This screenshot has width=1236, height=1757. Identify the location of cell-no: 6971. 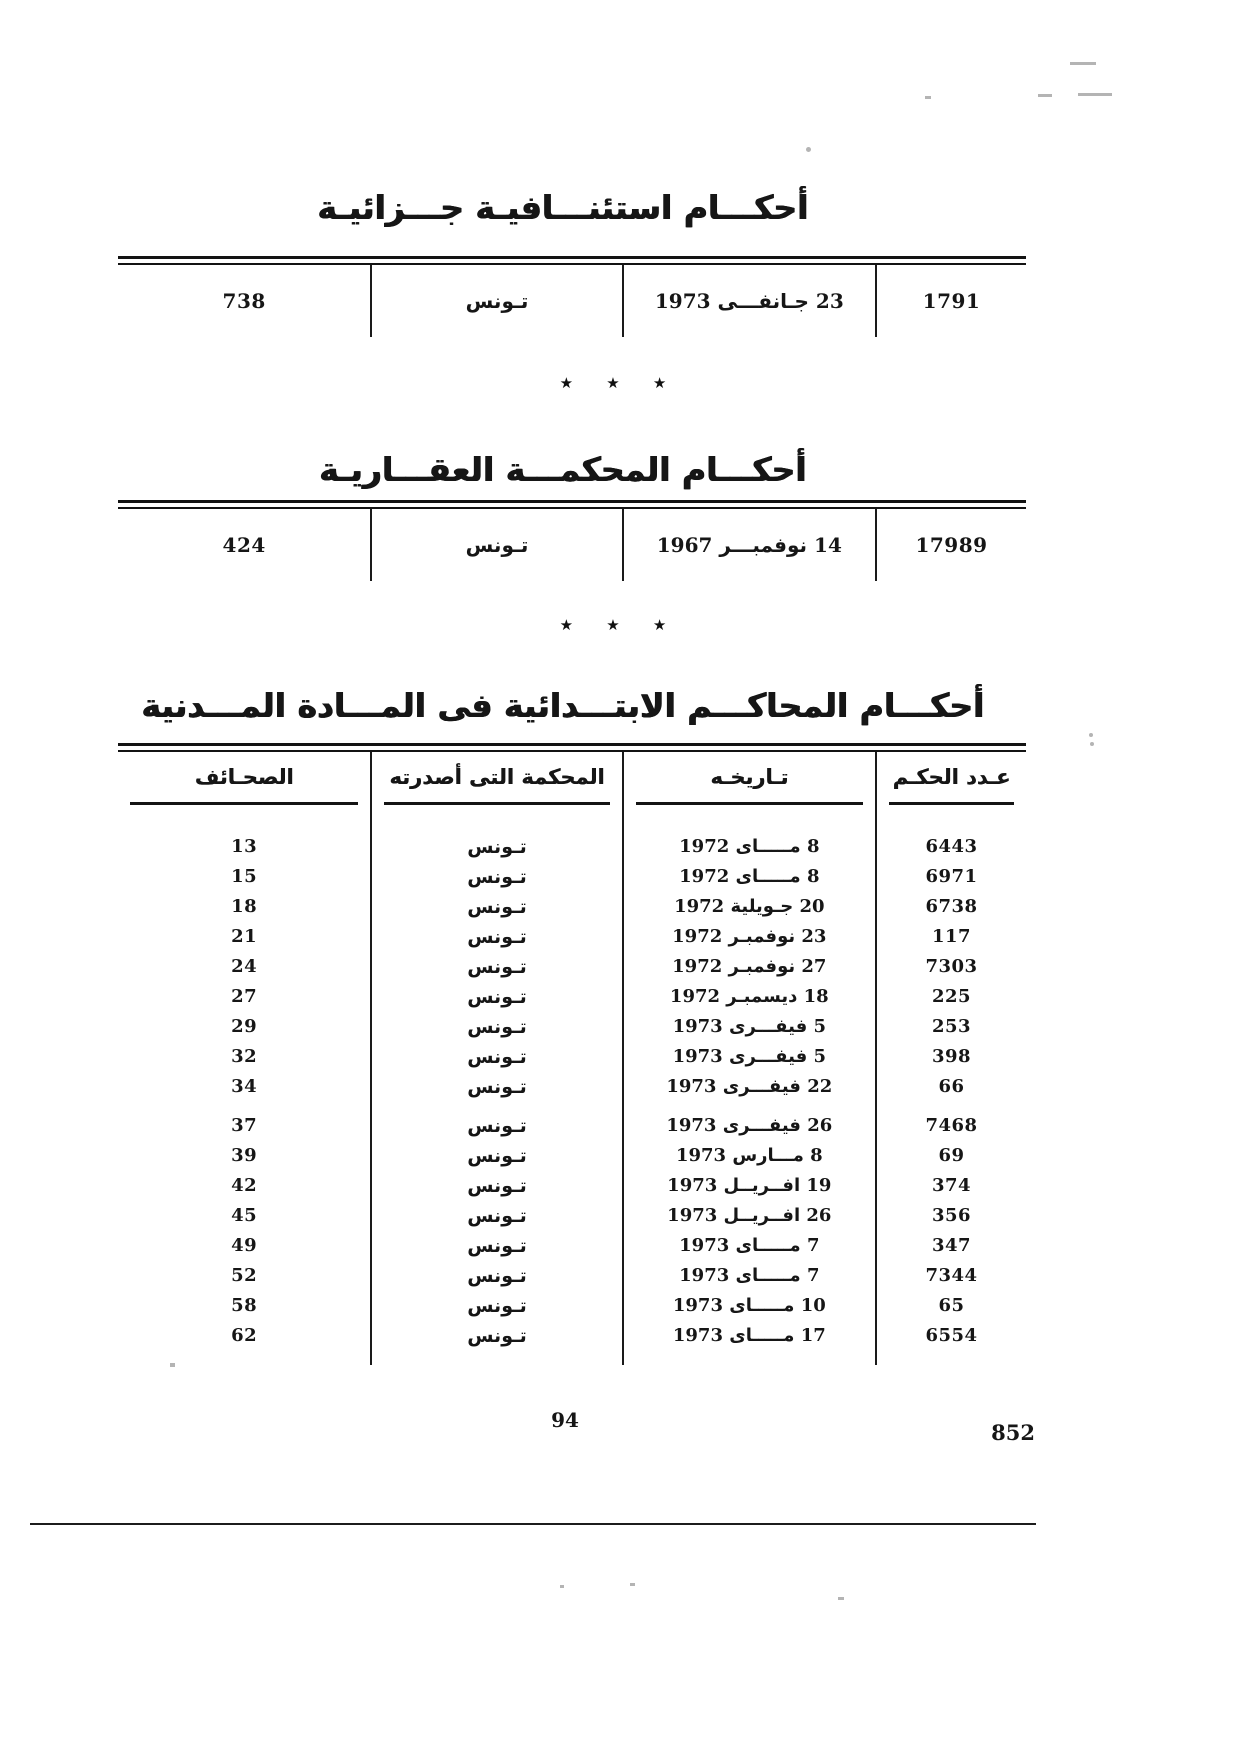
(951, 876).